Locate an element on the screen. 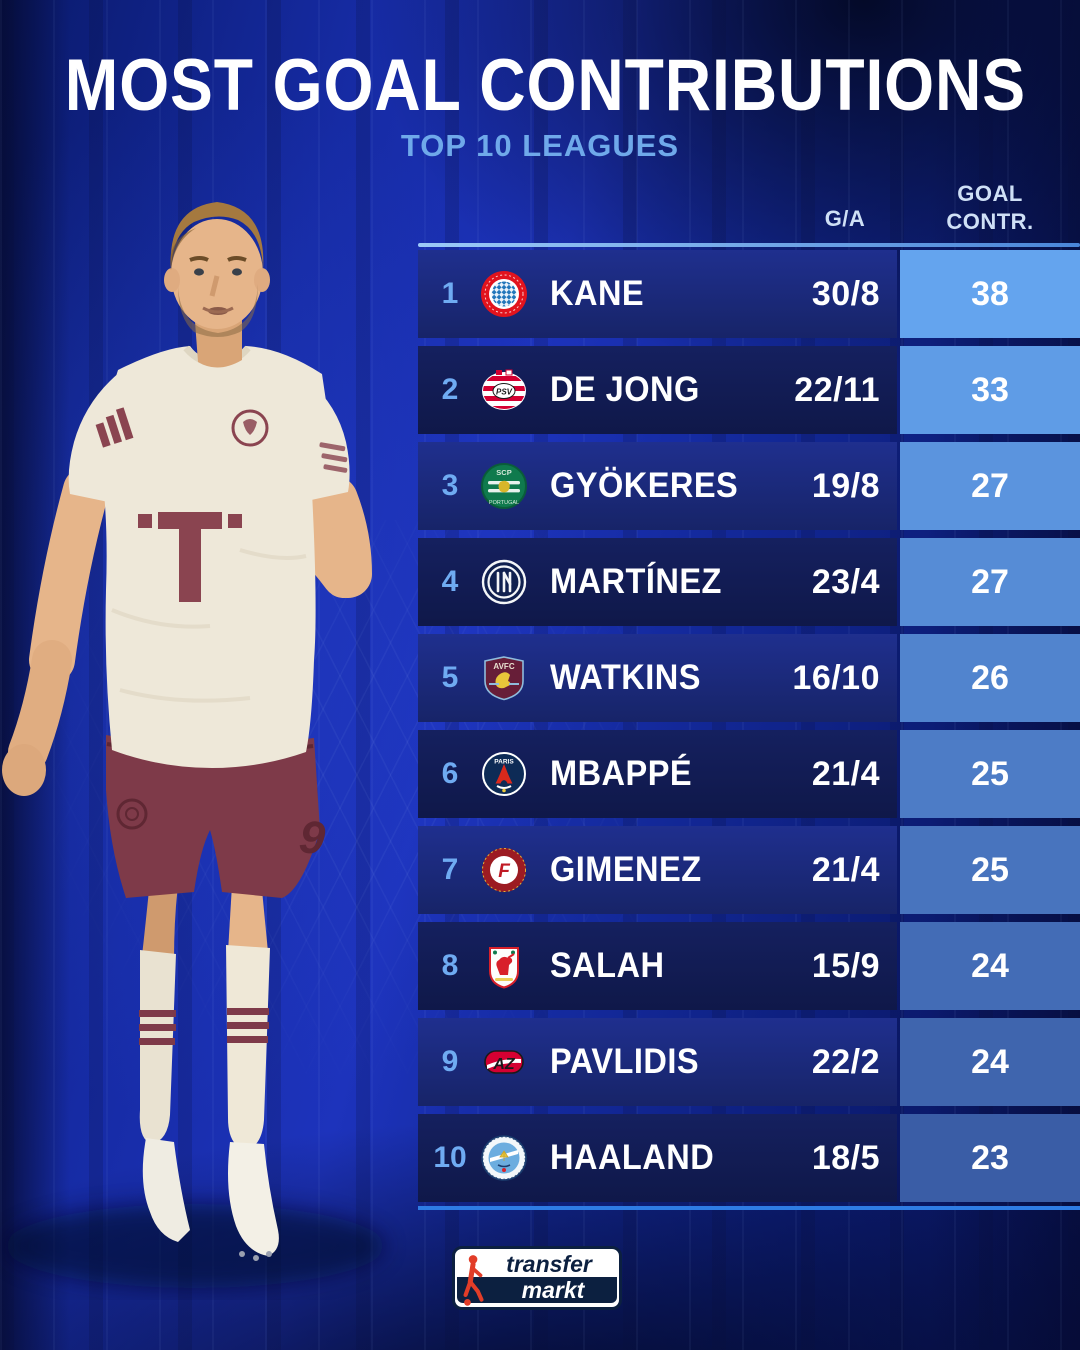 The width and height of the screenshot is (1080, 1350). goals-assists-value: 16/10 is located at coordinates (836, 677).